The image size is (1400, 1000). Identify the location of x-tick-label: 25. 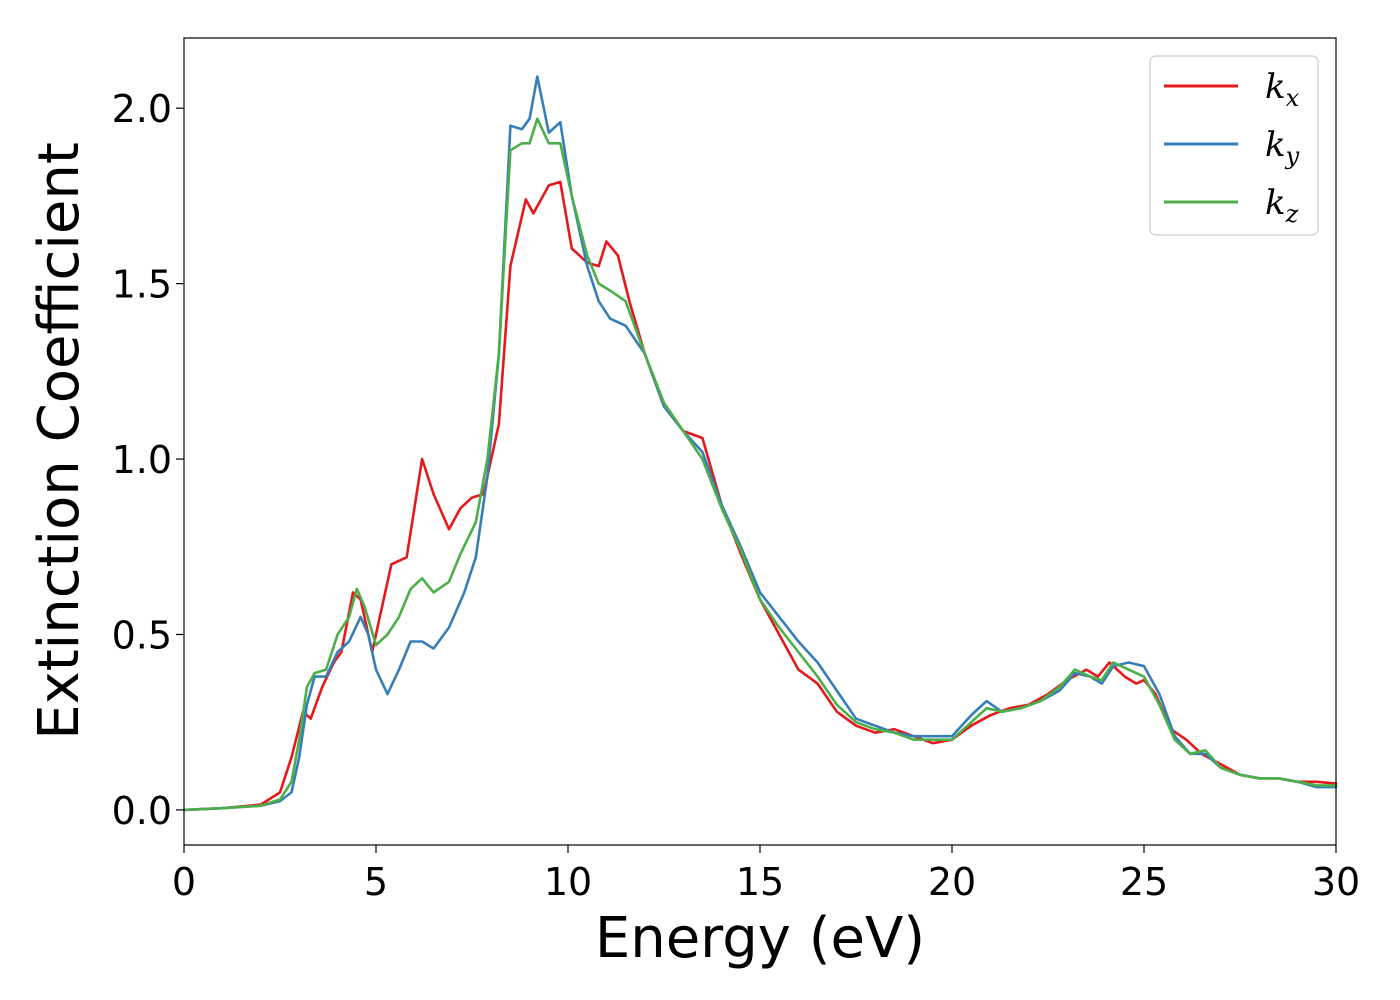
(1144, 882).